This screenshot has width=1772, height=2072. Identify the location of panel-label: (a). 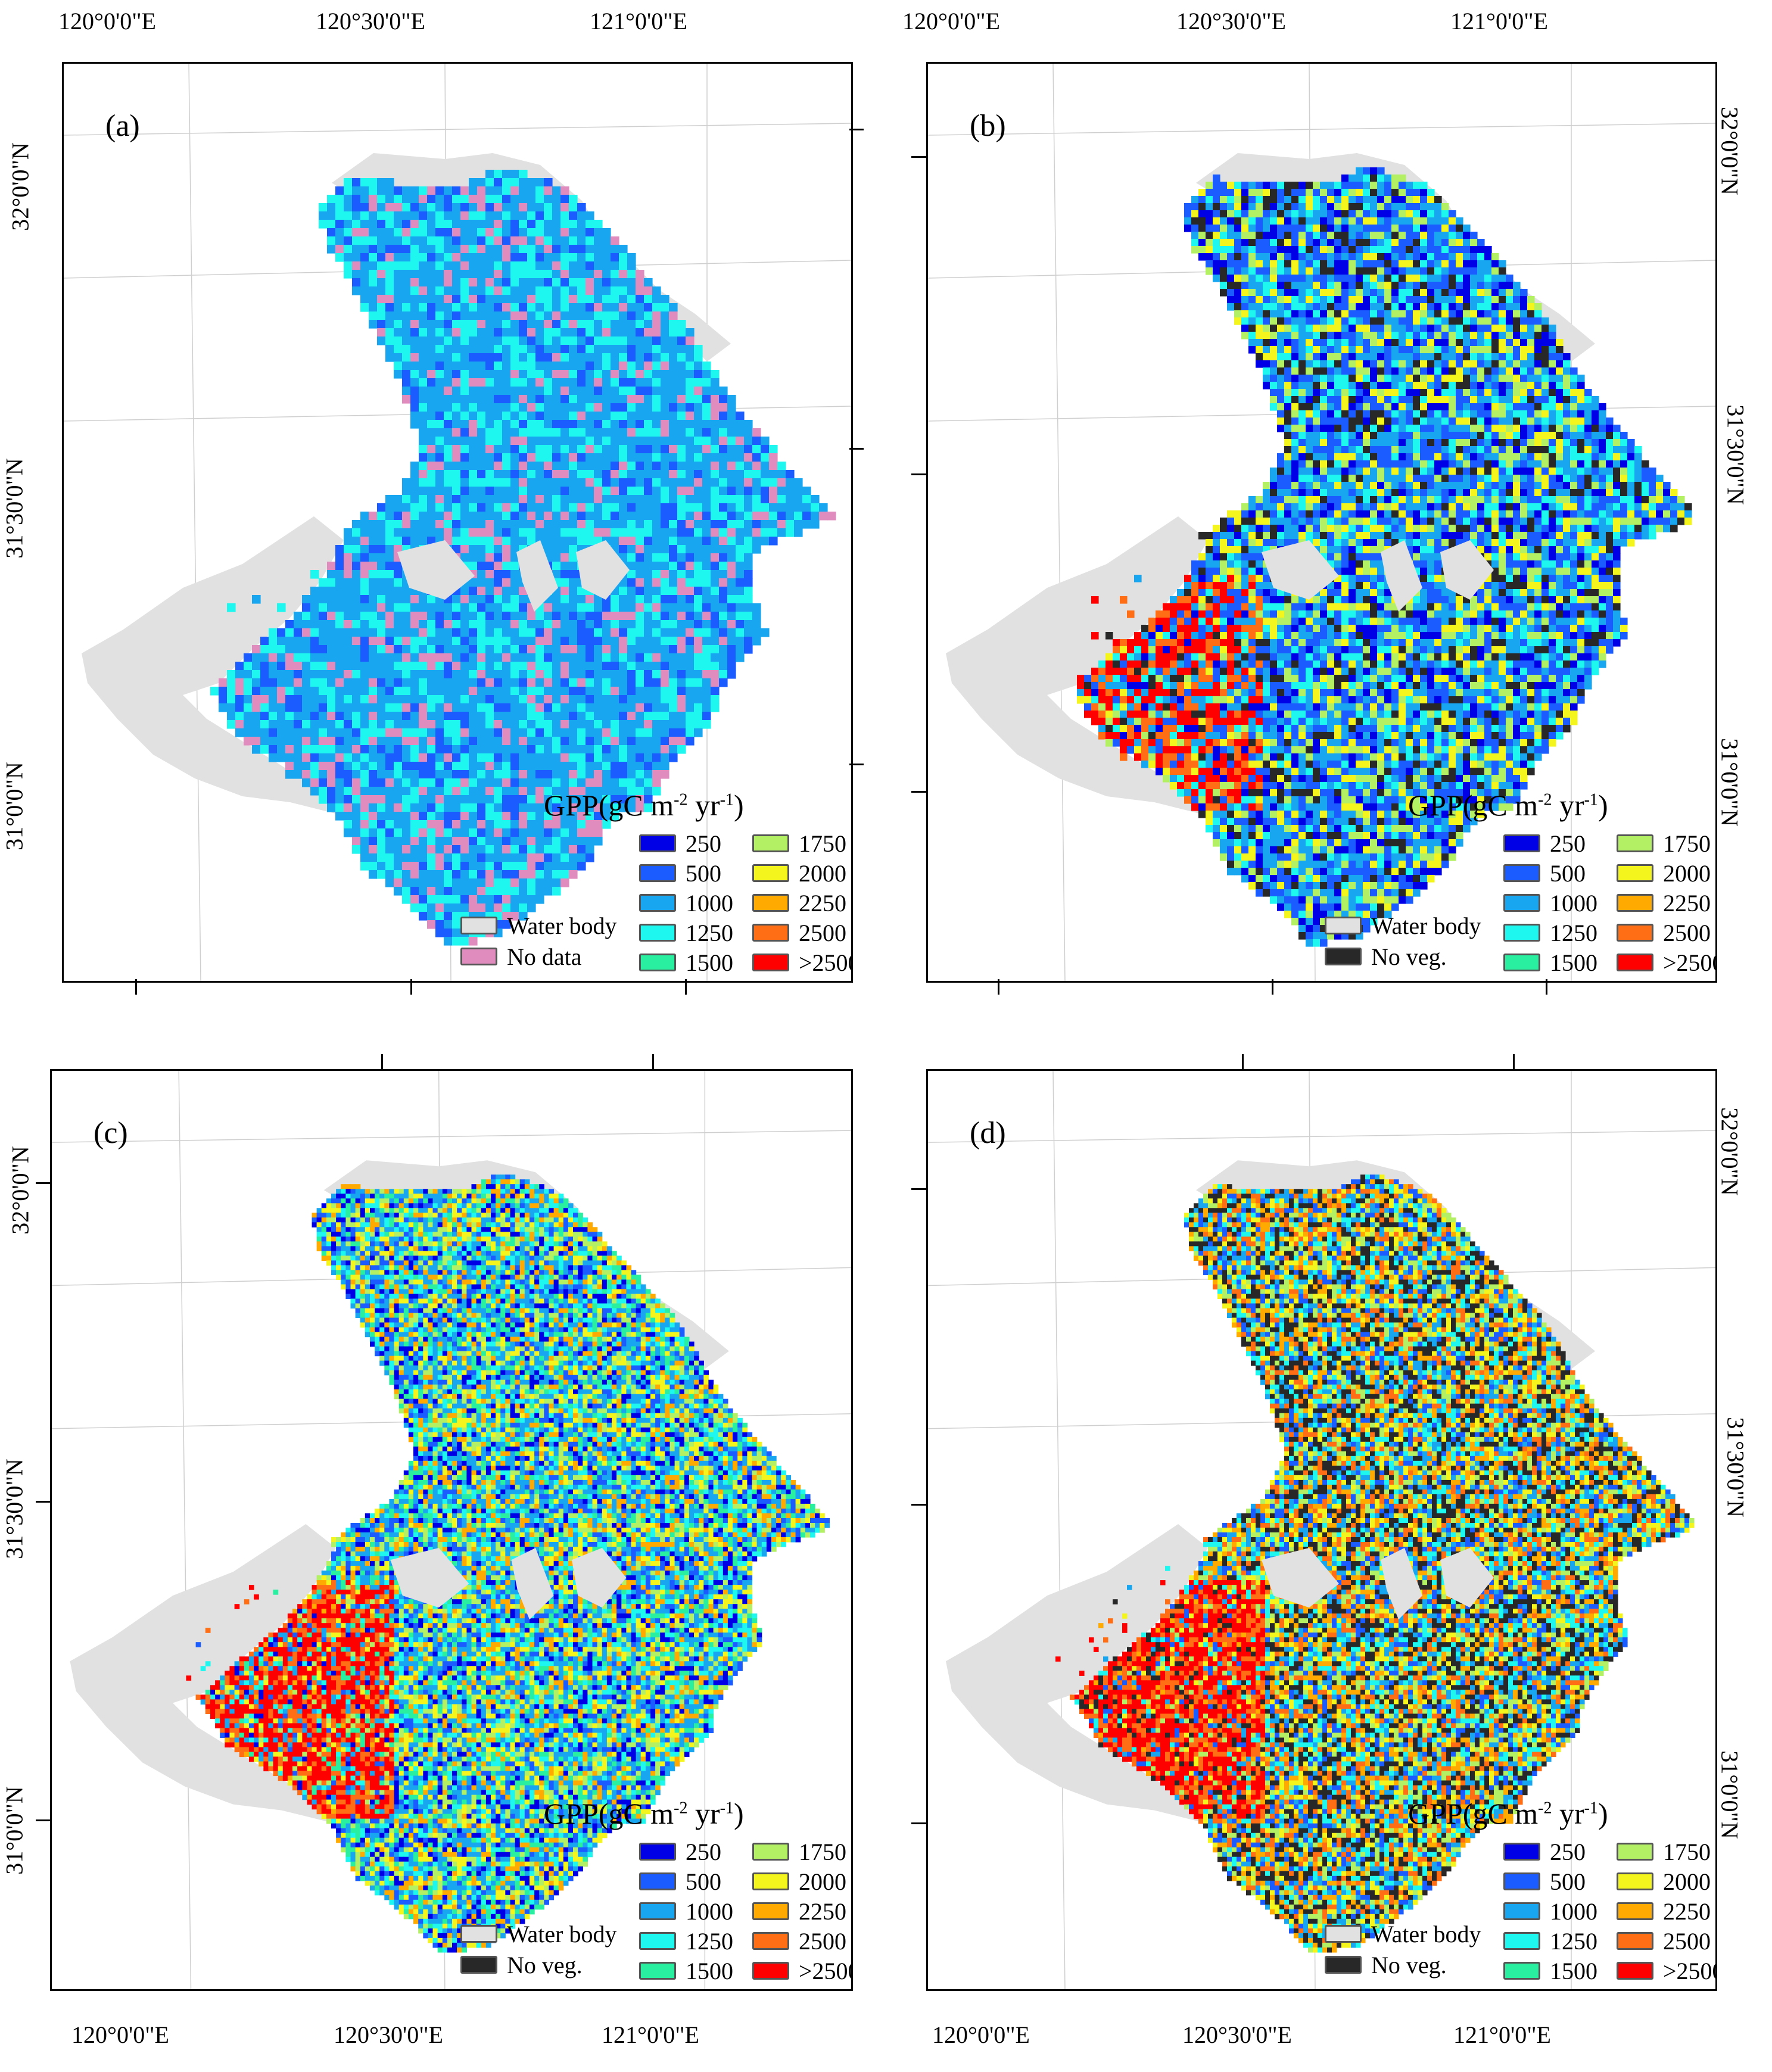
(122, 126).